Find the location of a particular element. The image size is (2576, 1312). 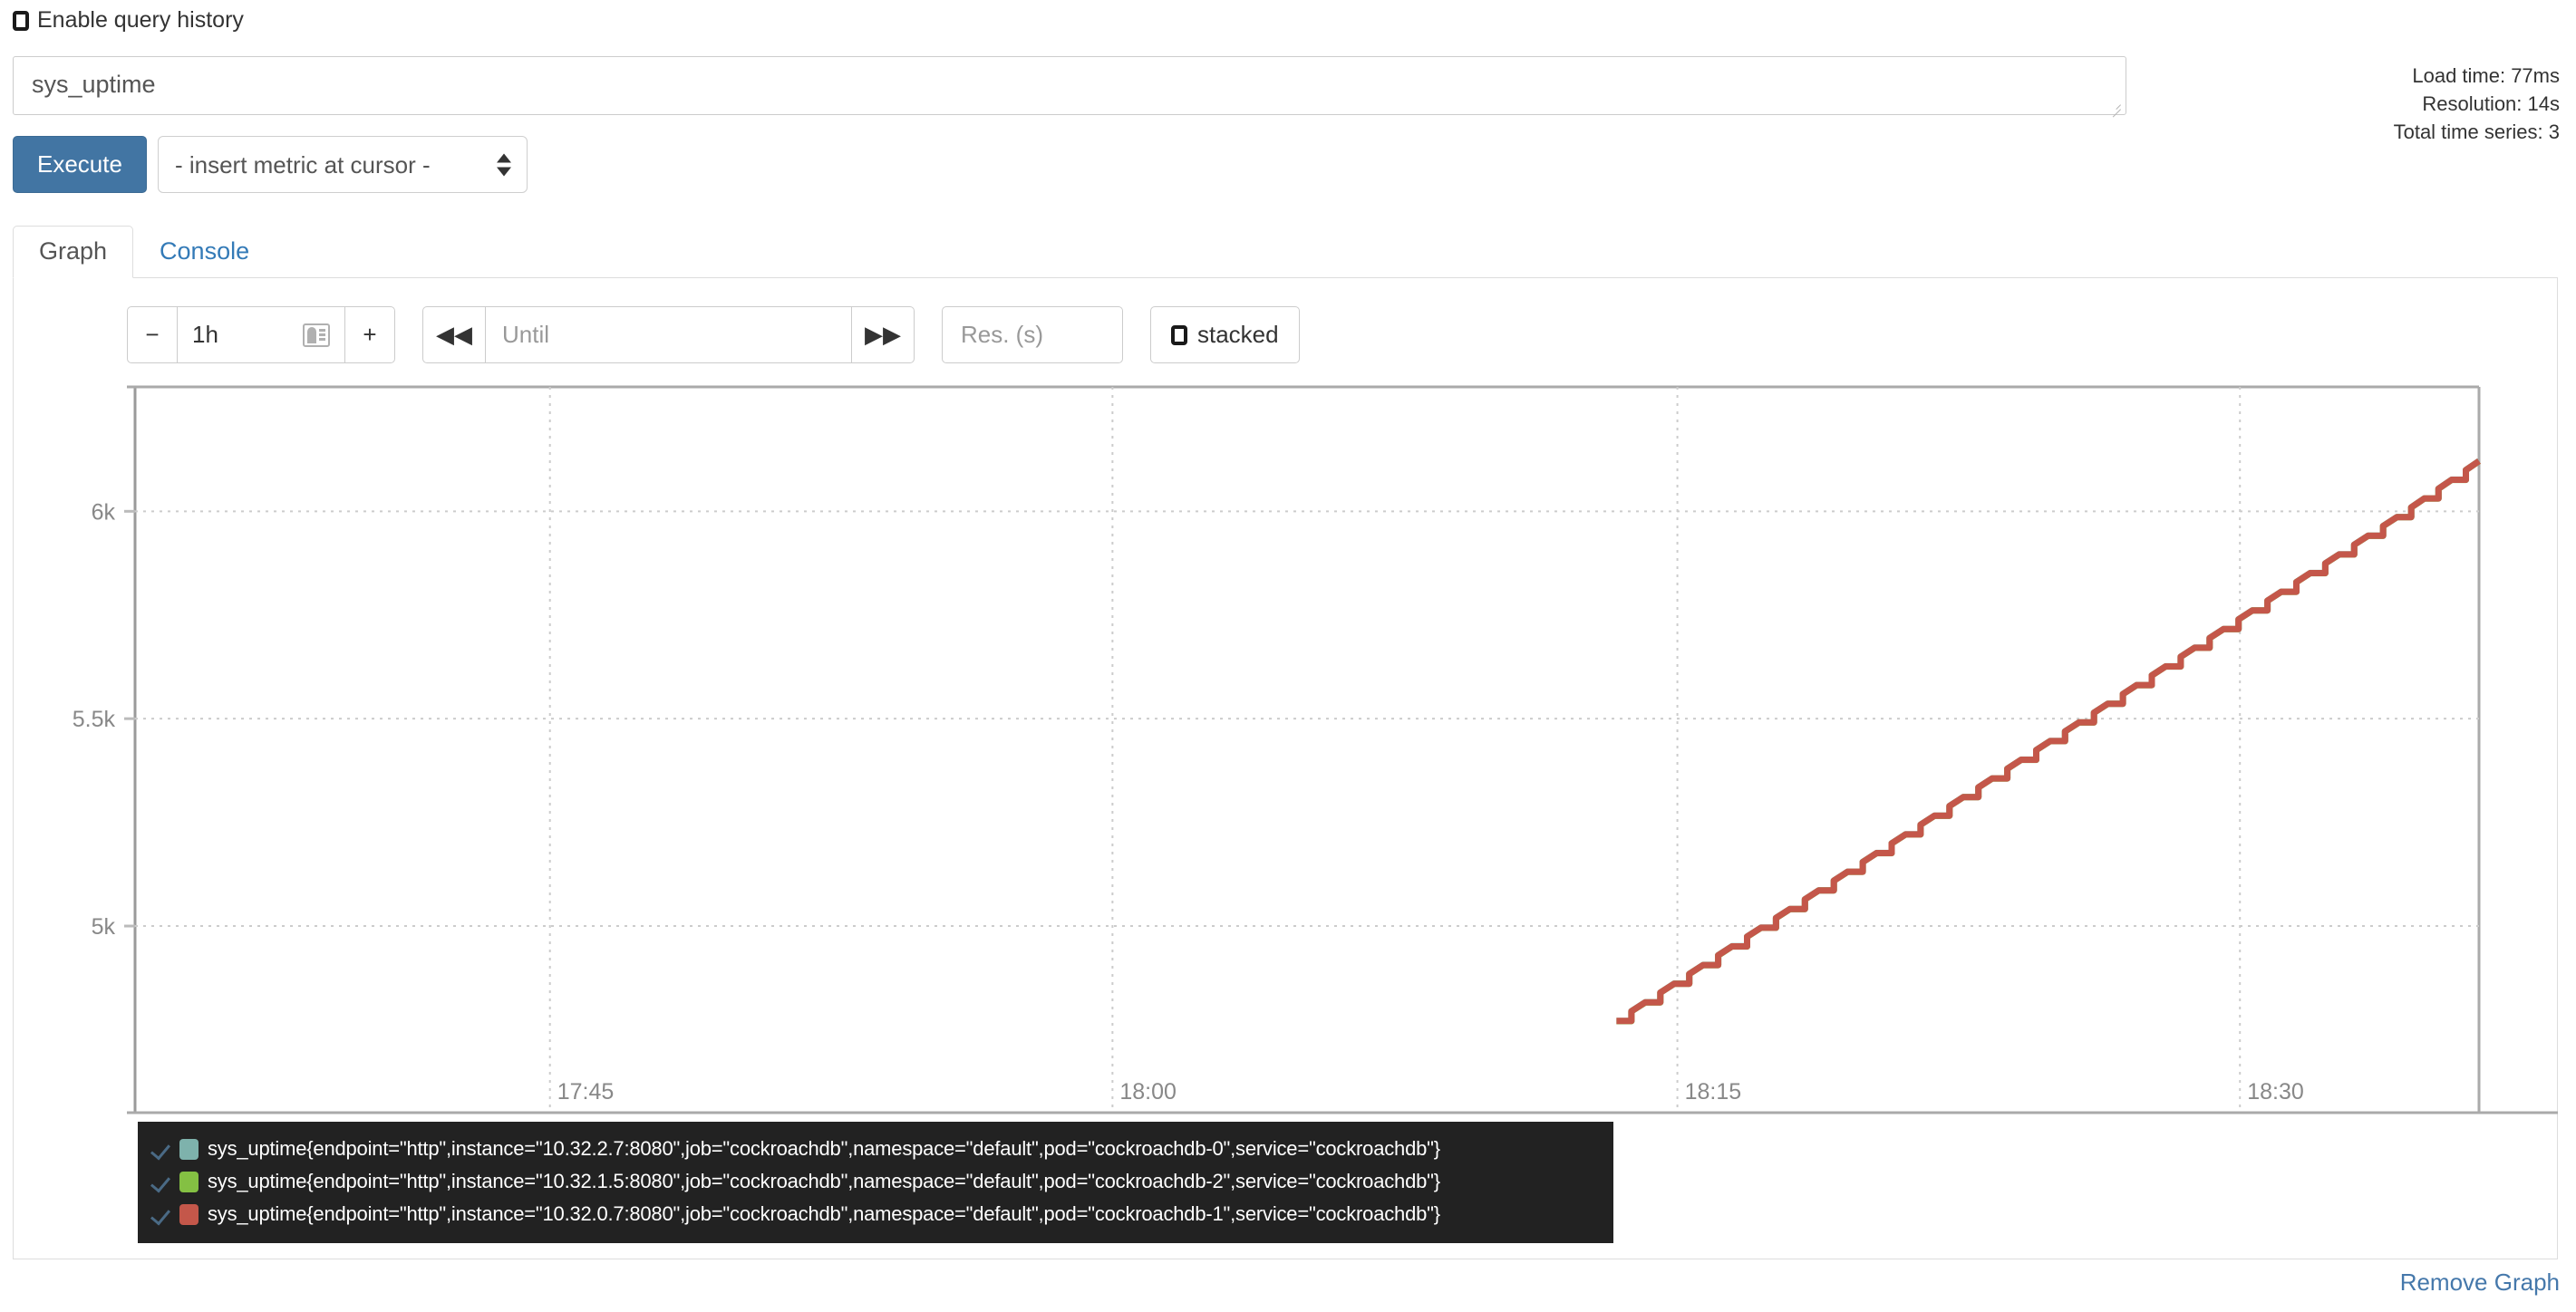

resolution-input is located at coordinates (1032, 335).